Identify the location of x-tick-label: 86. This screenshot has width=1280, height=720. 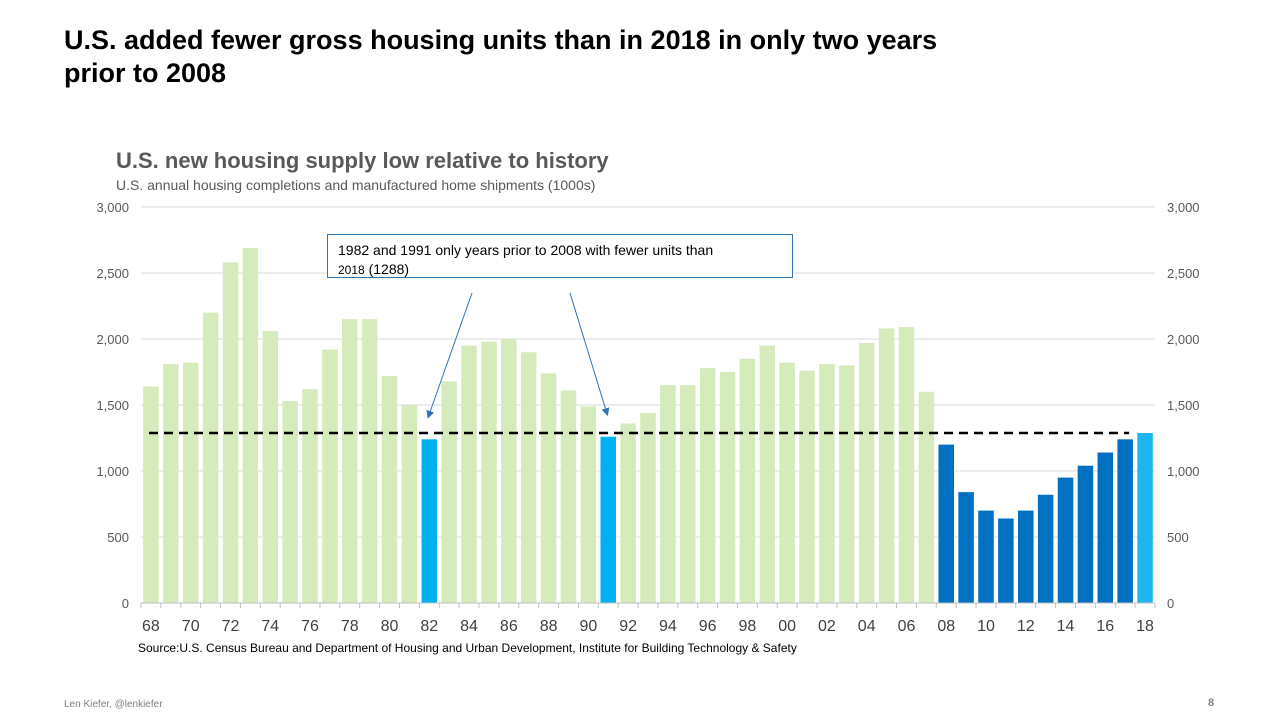
(509, 626).